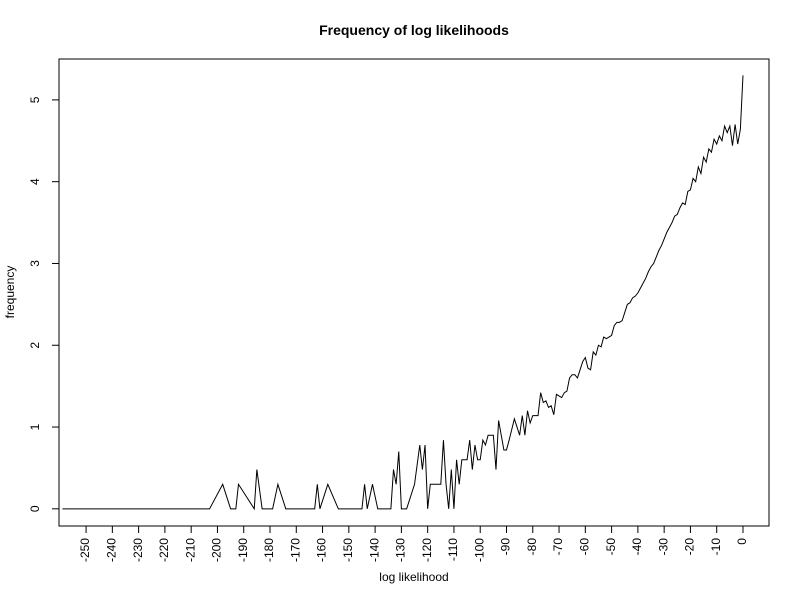 The width and height of the screenshot is (800, 600). I want to click on y-tick-label: 5, so click(35, 99).